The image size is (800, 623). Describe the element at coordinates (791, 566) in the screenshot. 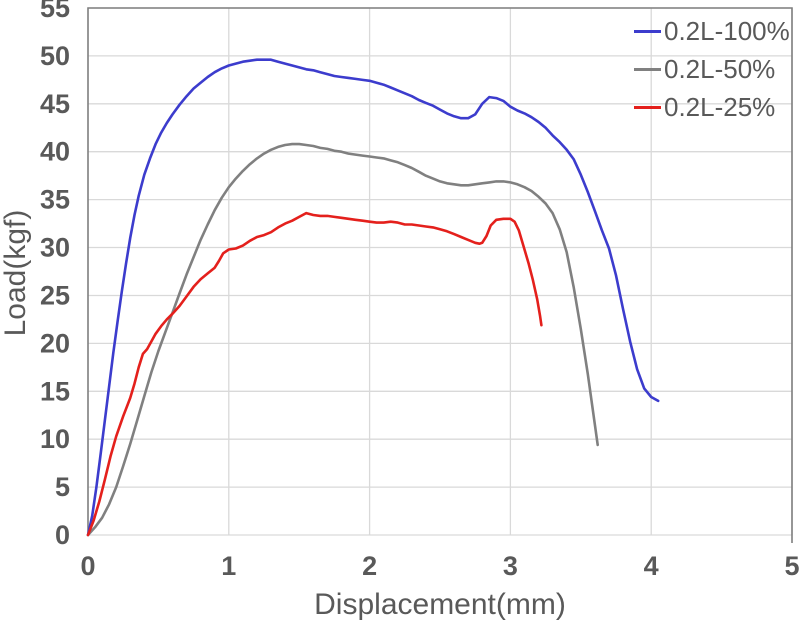

I see `x-tick-label-5: 5` at that location.